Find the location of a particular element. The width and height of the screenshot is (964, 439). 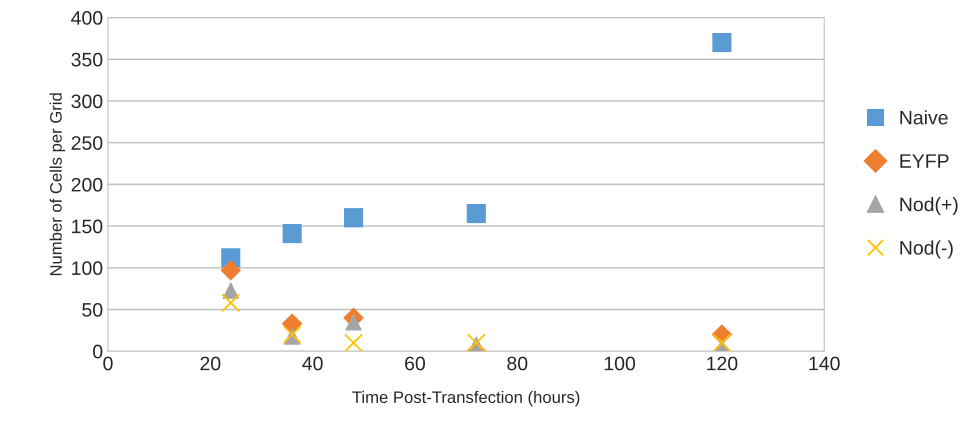

x-axis-title: Time Post-Transfection (hours) is located at coordinates (466, 398).